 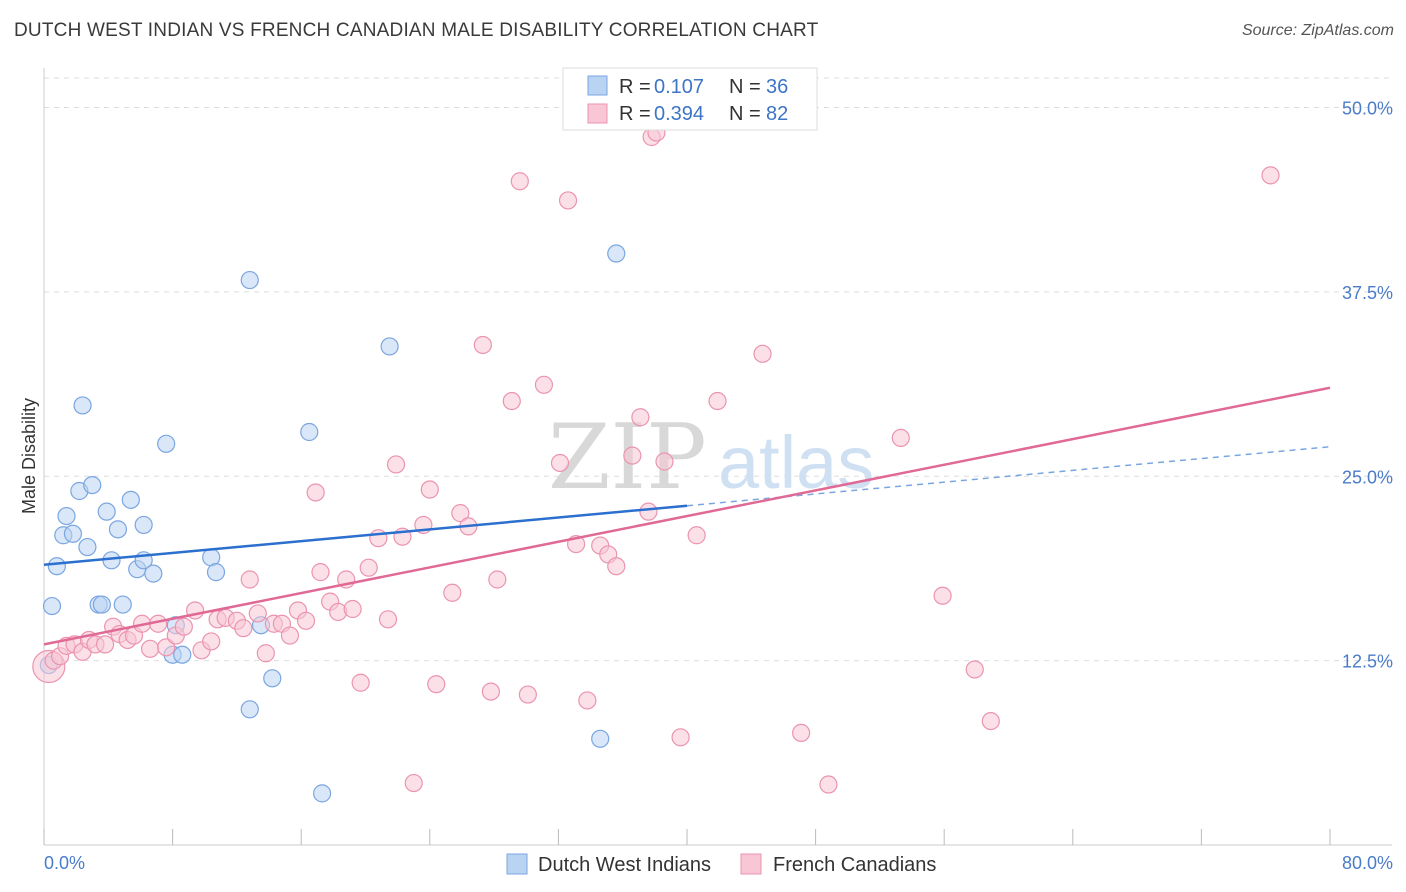 I want to click on legend-r-label-1: R =, so click(x=635, y=87).